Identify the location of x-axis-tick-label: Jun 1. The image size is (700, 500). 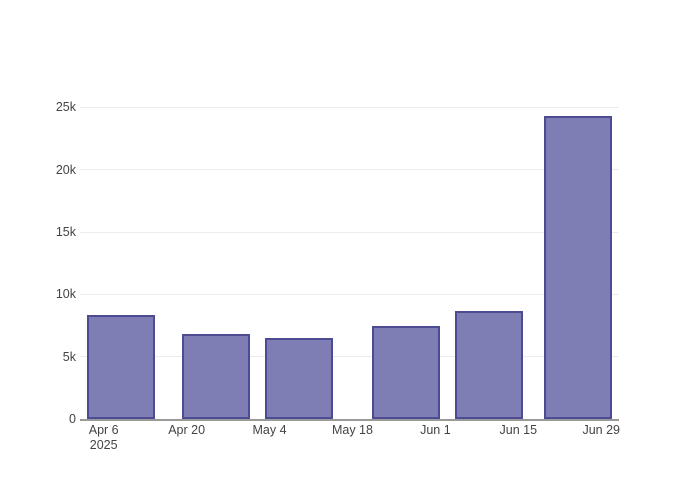
(435, 430).